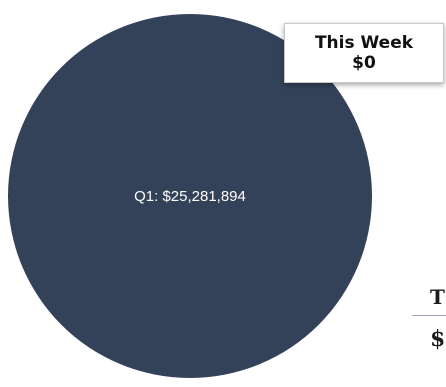 The image size is (446, 387). What do you see at coordinates (364, 63) in the screenshot?
I see `this-week-value: $0` at bounding box center [364, 63].